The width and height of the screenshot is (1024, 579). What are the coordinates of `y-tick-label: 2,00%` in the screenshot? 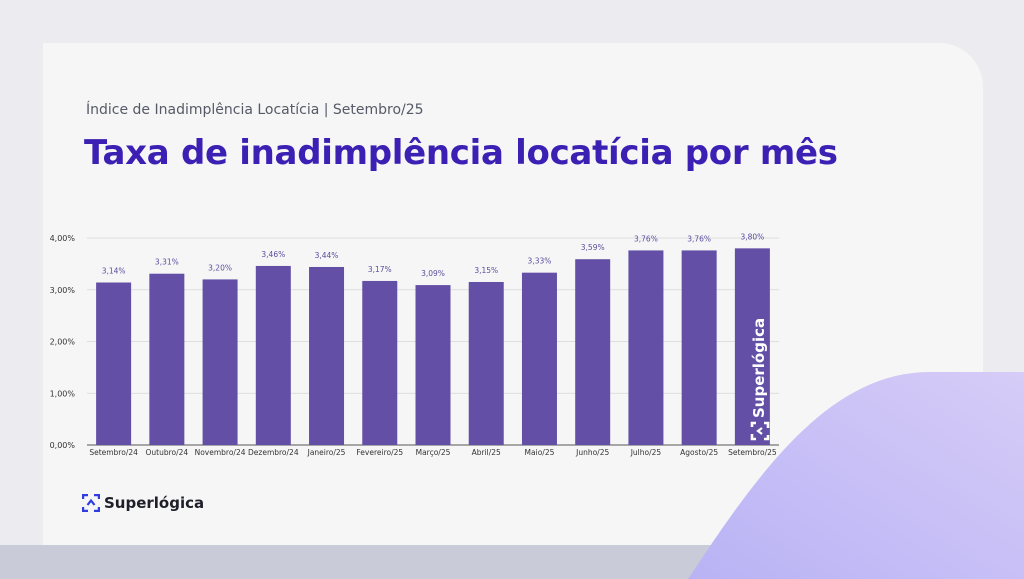 It's located at (63, 342).